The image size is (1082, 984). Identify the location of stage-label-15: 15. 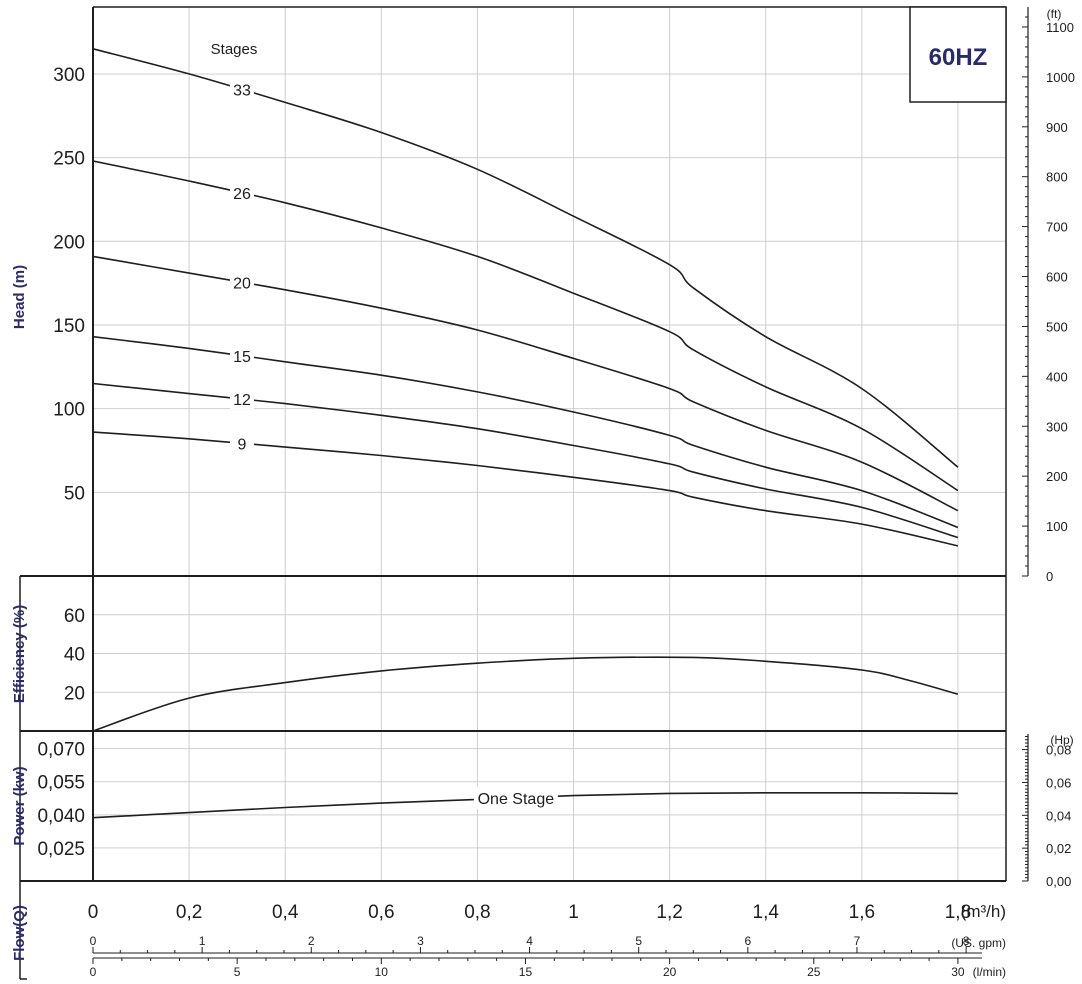
(242, 357).